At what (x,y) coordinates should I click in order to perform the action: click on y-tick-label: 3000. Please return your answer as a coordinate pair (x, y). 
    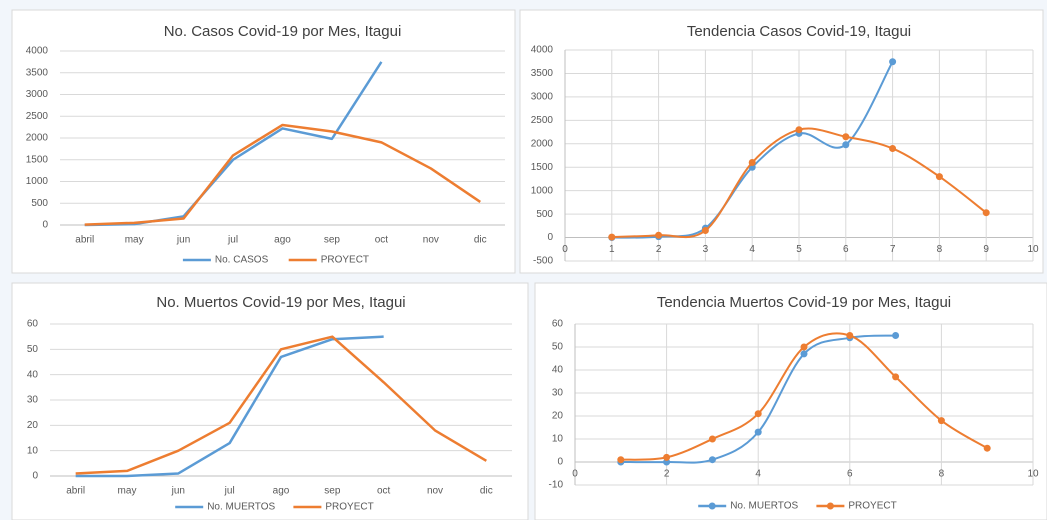
    Looking at the image, I should click on (37, 94).